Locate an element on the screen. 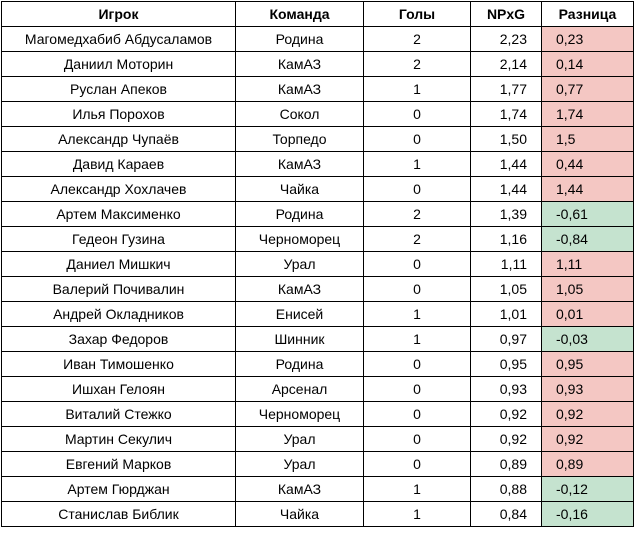 This screenshot has height=553, width=636. cell-diff: 1,74 is located at coordinates (587, 114).